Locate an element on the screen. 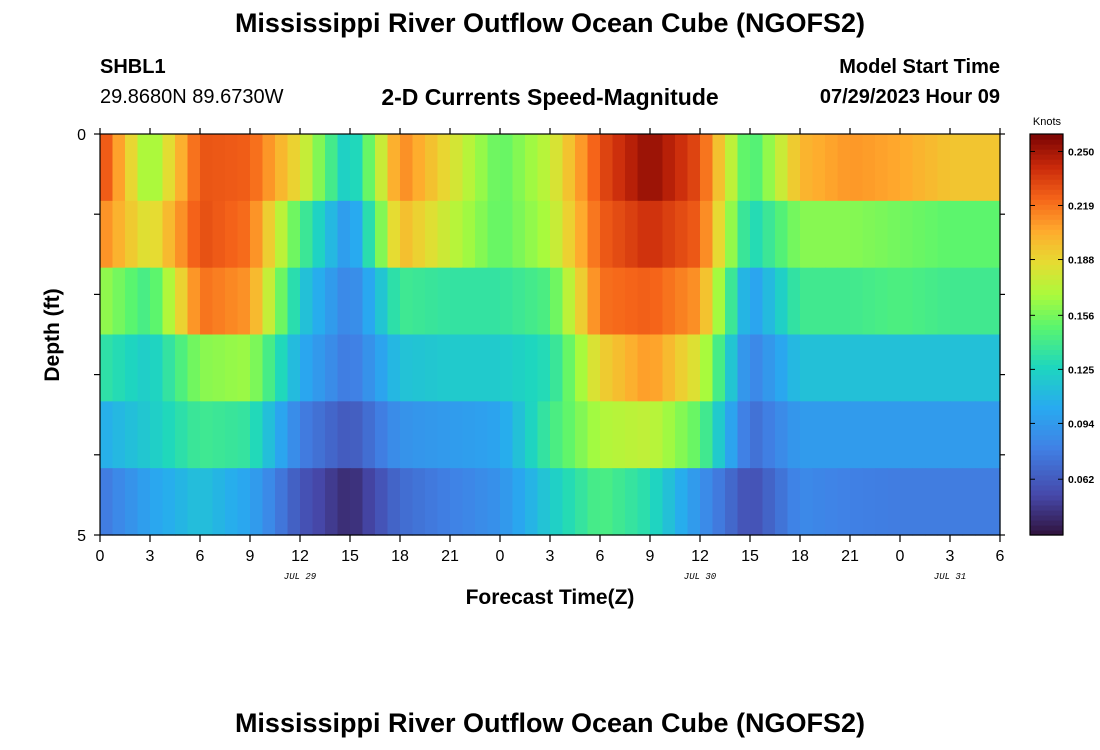 Image resolution: width=1100 pixels, height=750 pixels. x-tick-label: 3 is located at coordinates (150, 556).